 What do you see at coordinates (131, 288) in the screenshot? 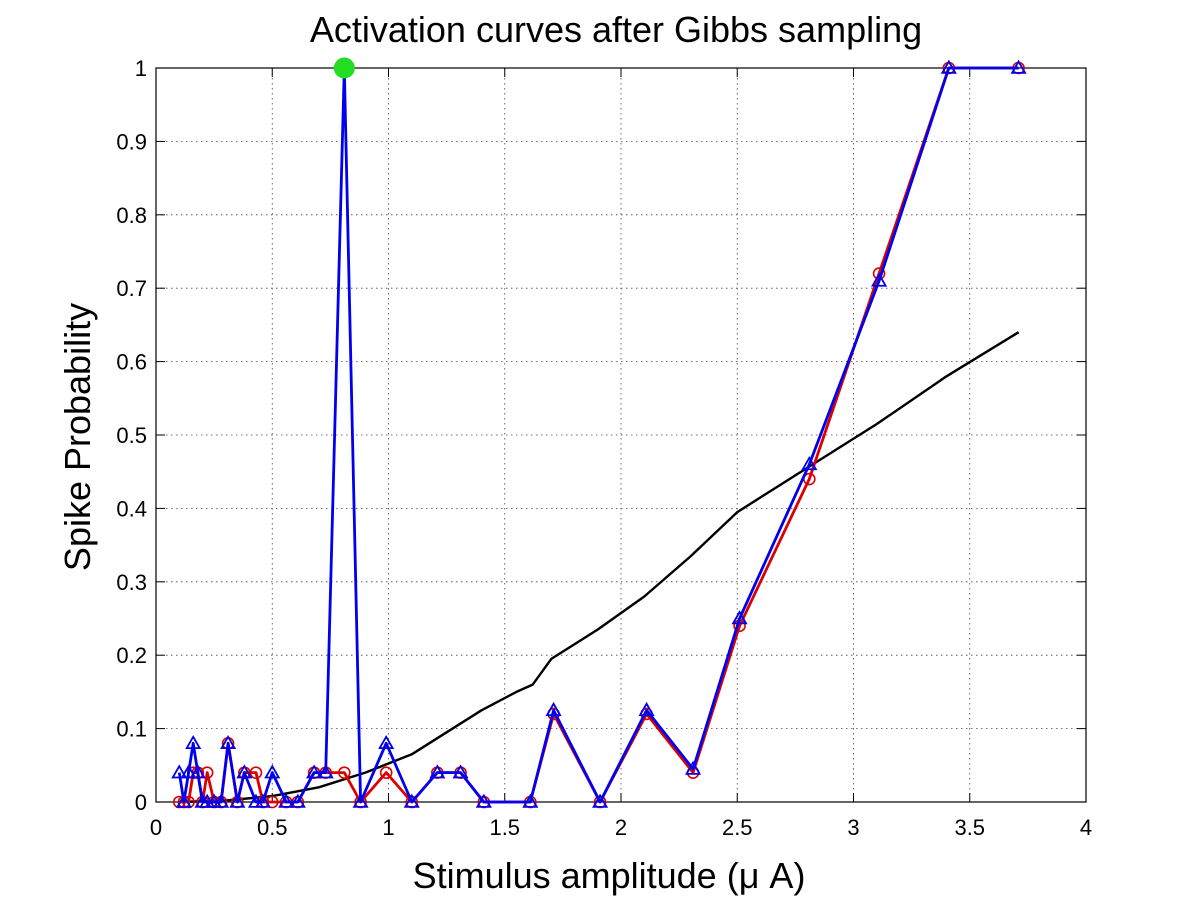
I see `y-tick-label: 0.7` at bounding box center [131, 288].